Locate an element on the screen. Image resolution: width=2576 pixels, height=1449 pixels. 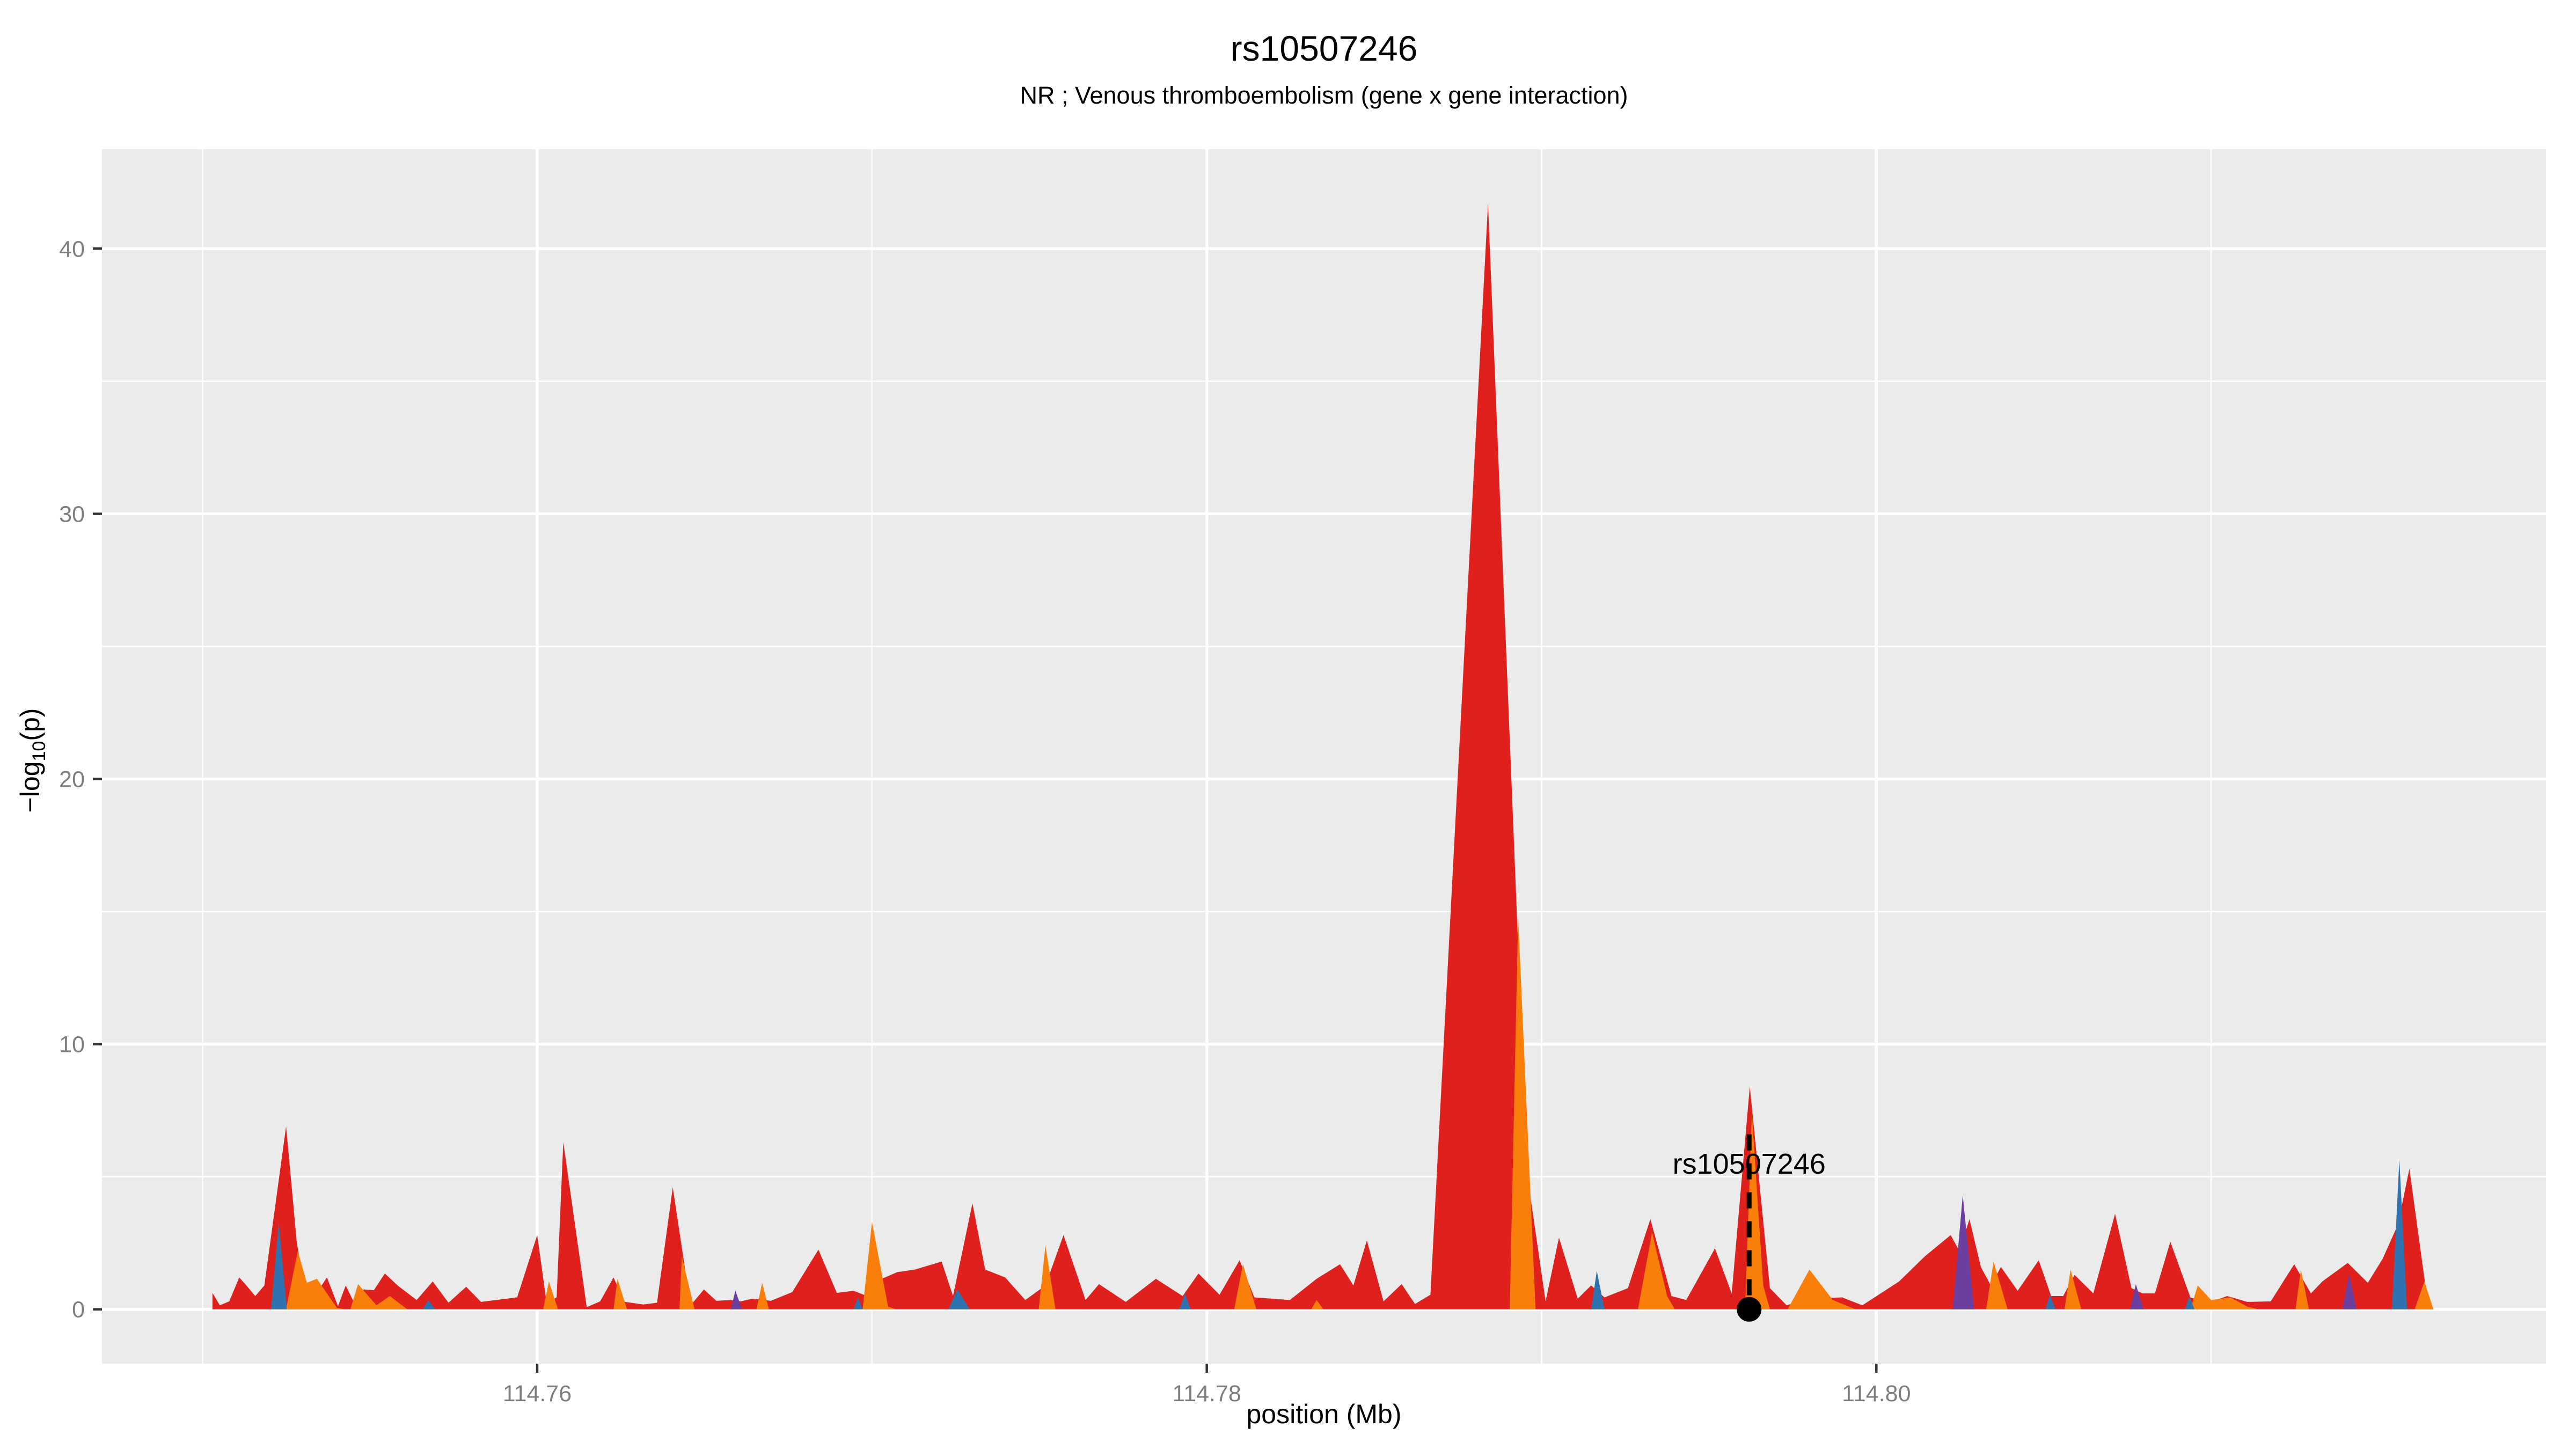
y-tick-label: 10 is located at coordinates (72, 1045).